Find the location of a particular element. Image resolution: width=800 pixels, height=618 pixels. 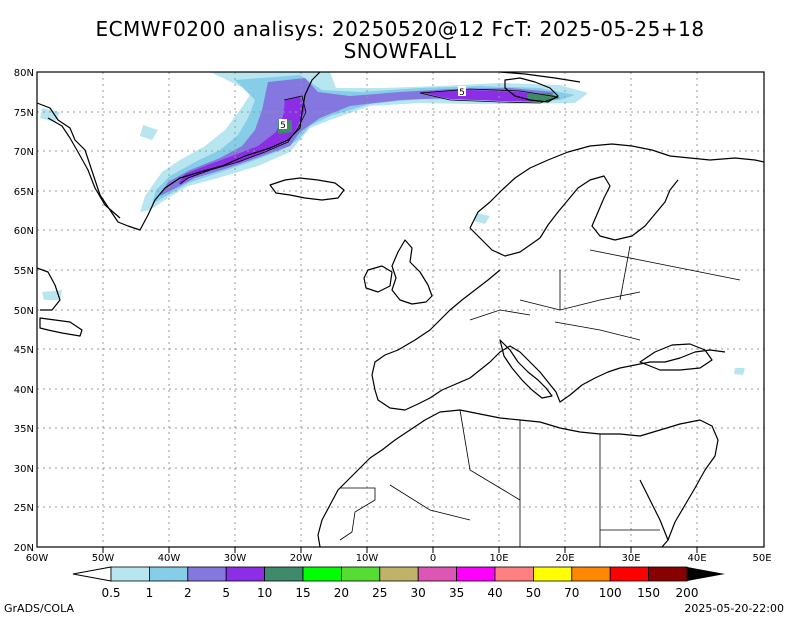

snowfall-patch-norway is located at coordinates (482, 218).